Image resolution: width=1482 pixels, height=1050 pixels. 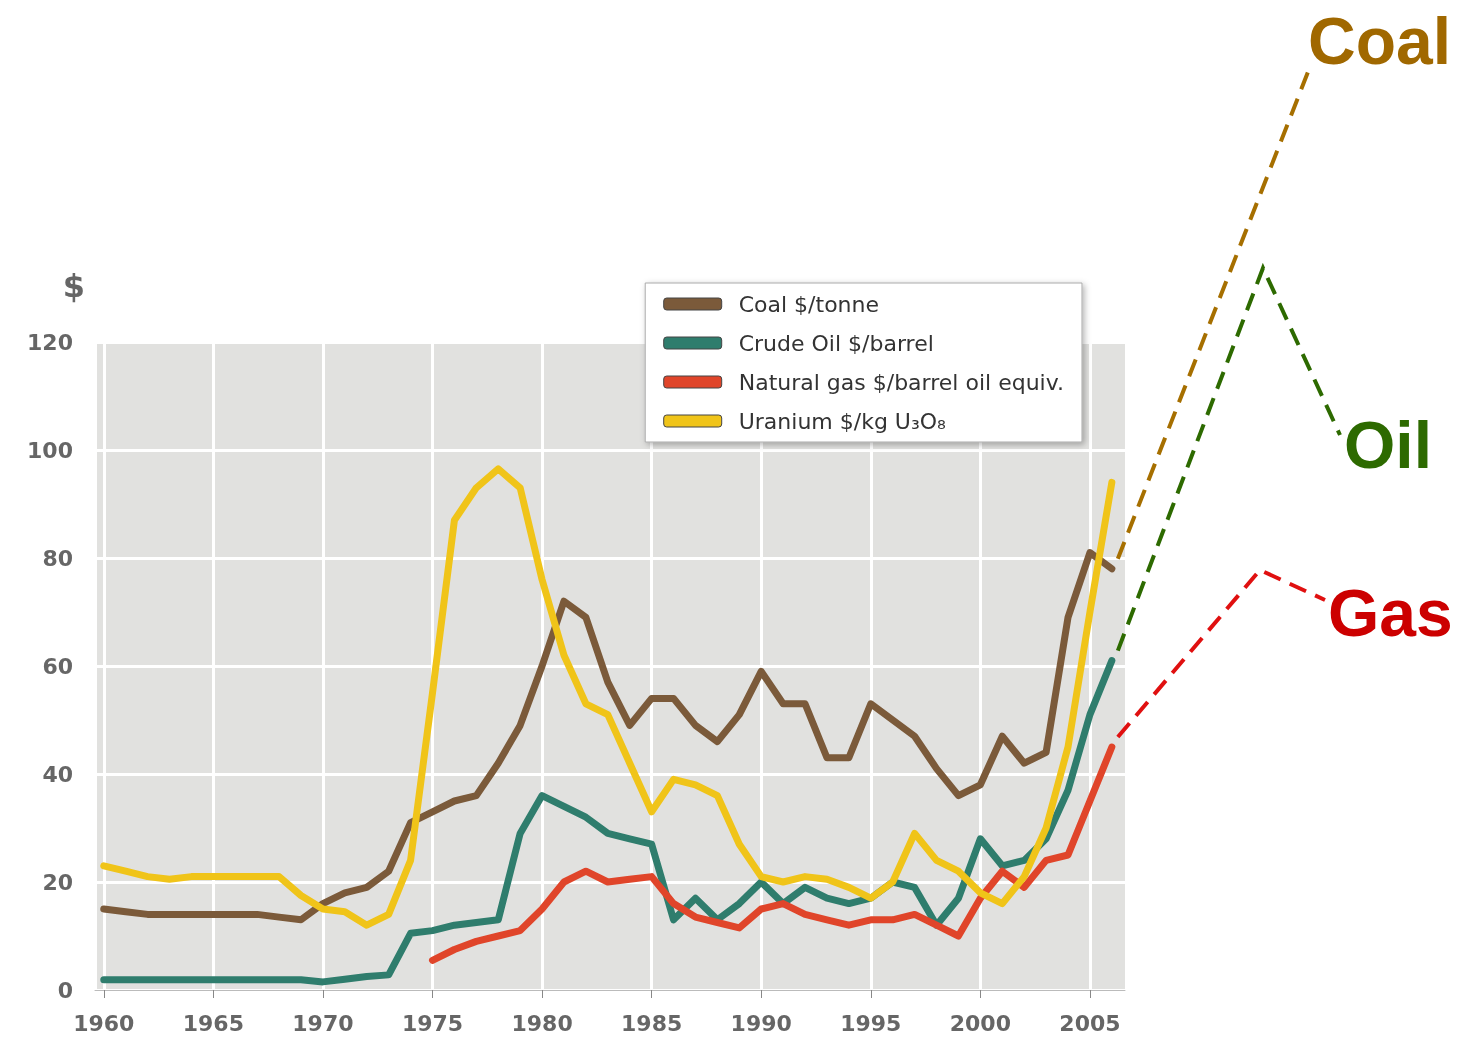 I want to click on x-tick-label: 1965, so click(x=213, y=1023).